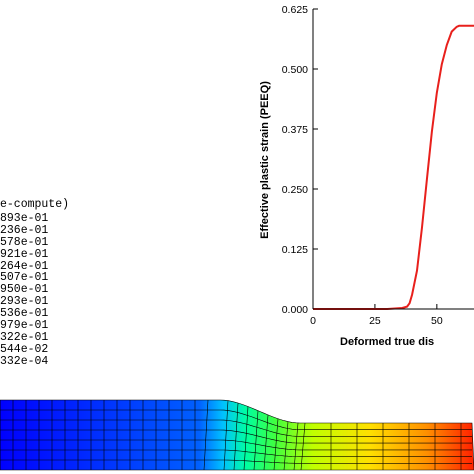  I want to click on legend-value: 332e-04, so click(24, 361).